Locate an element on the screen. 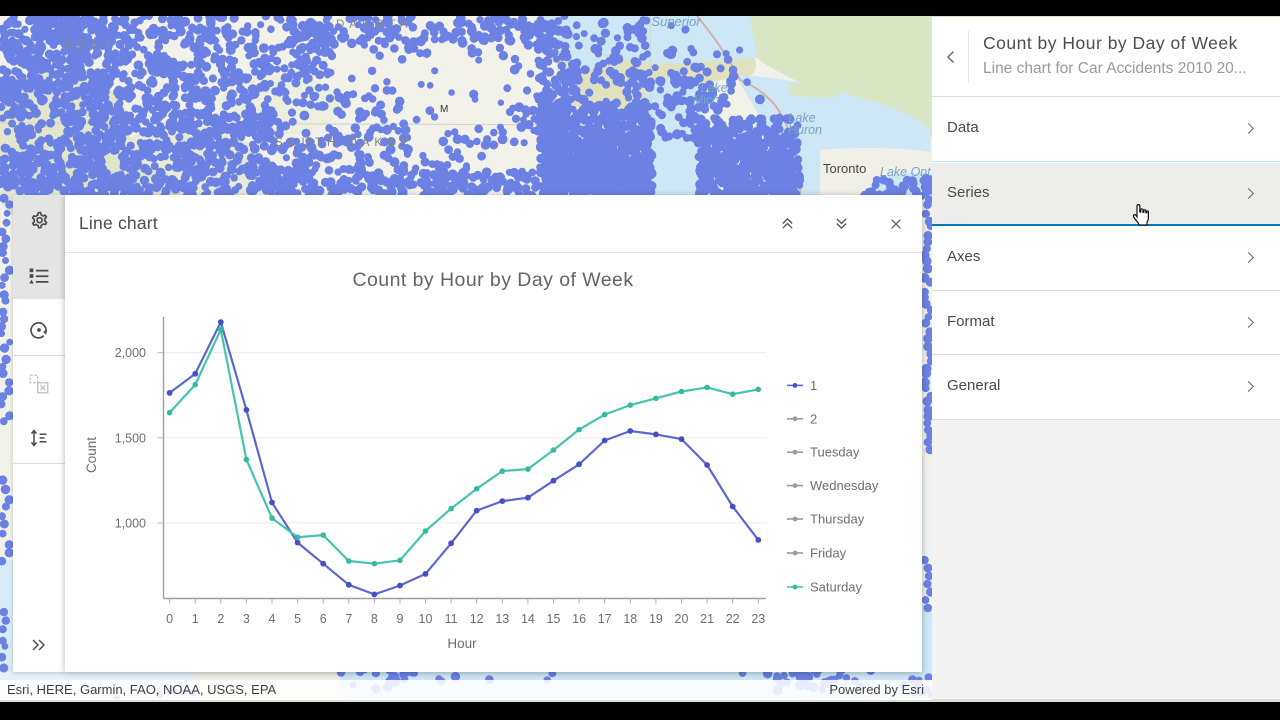 Image resolution: width=1280 pixels, height=720 pixels. svg-text: 20 is located at coordinates (682, 619).